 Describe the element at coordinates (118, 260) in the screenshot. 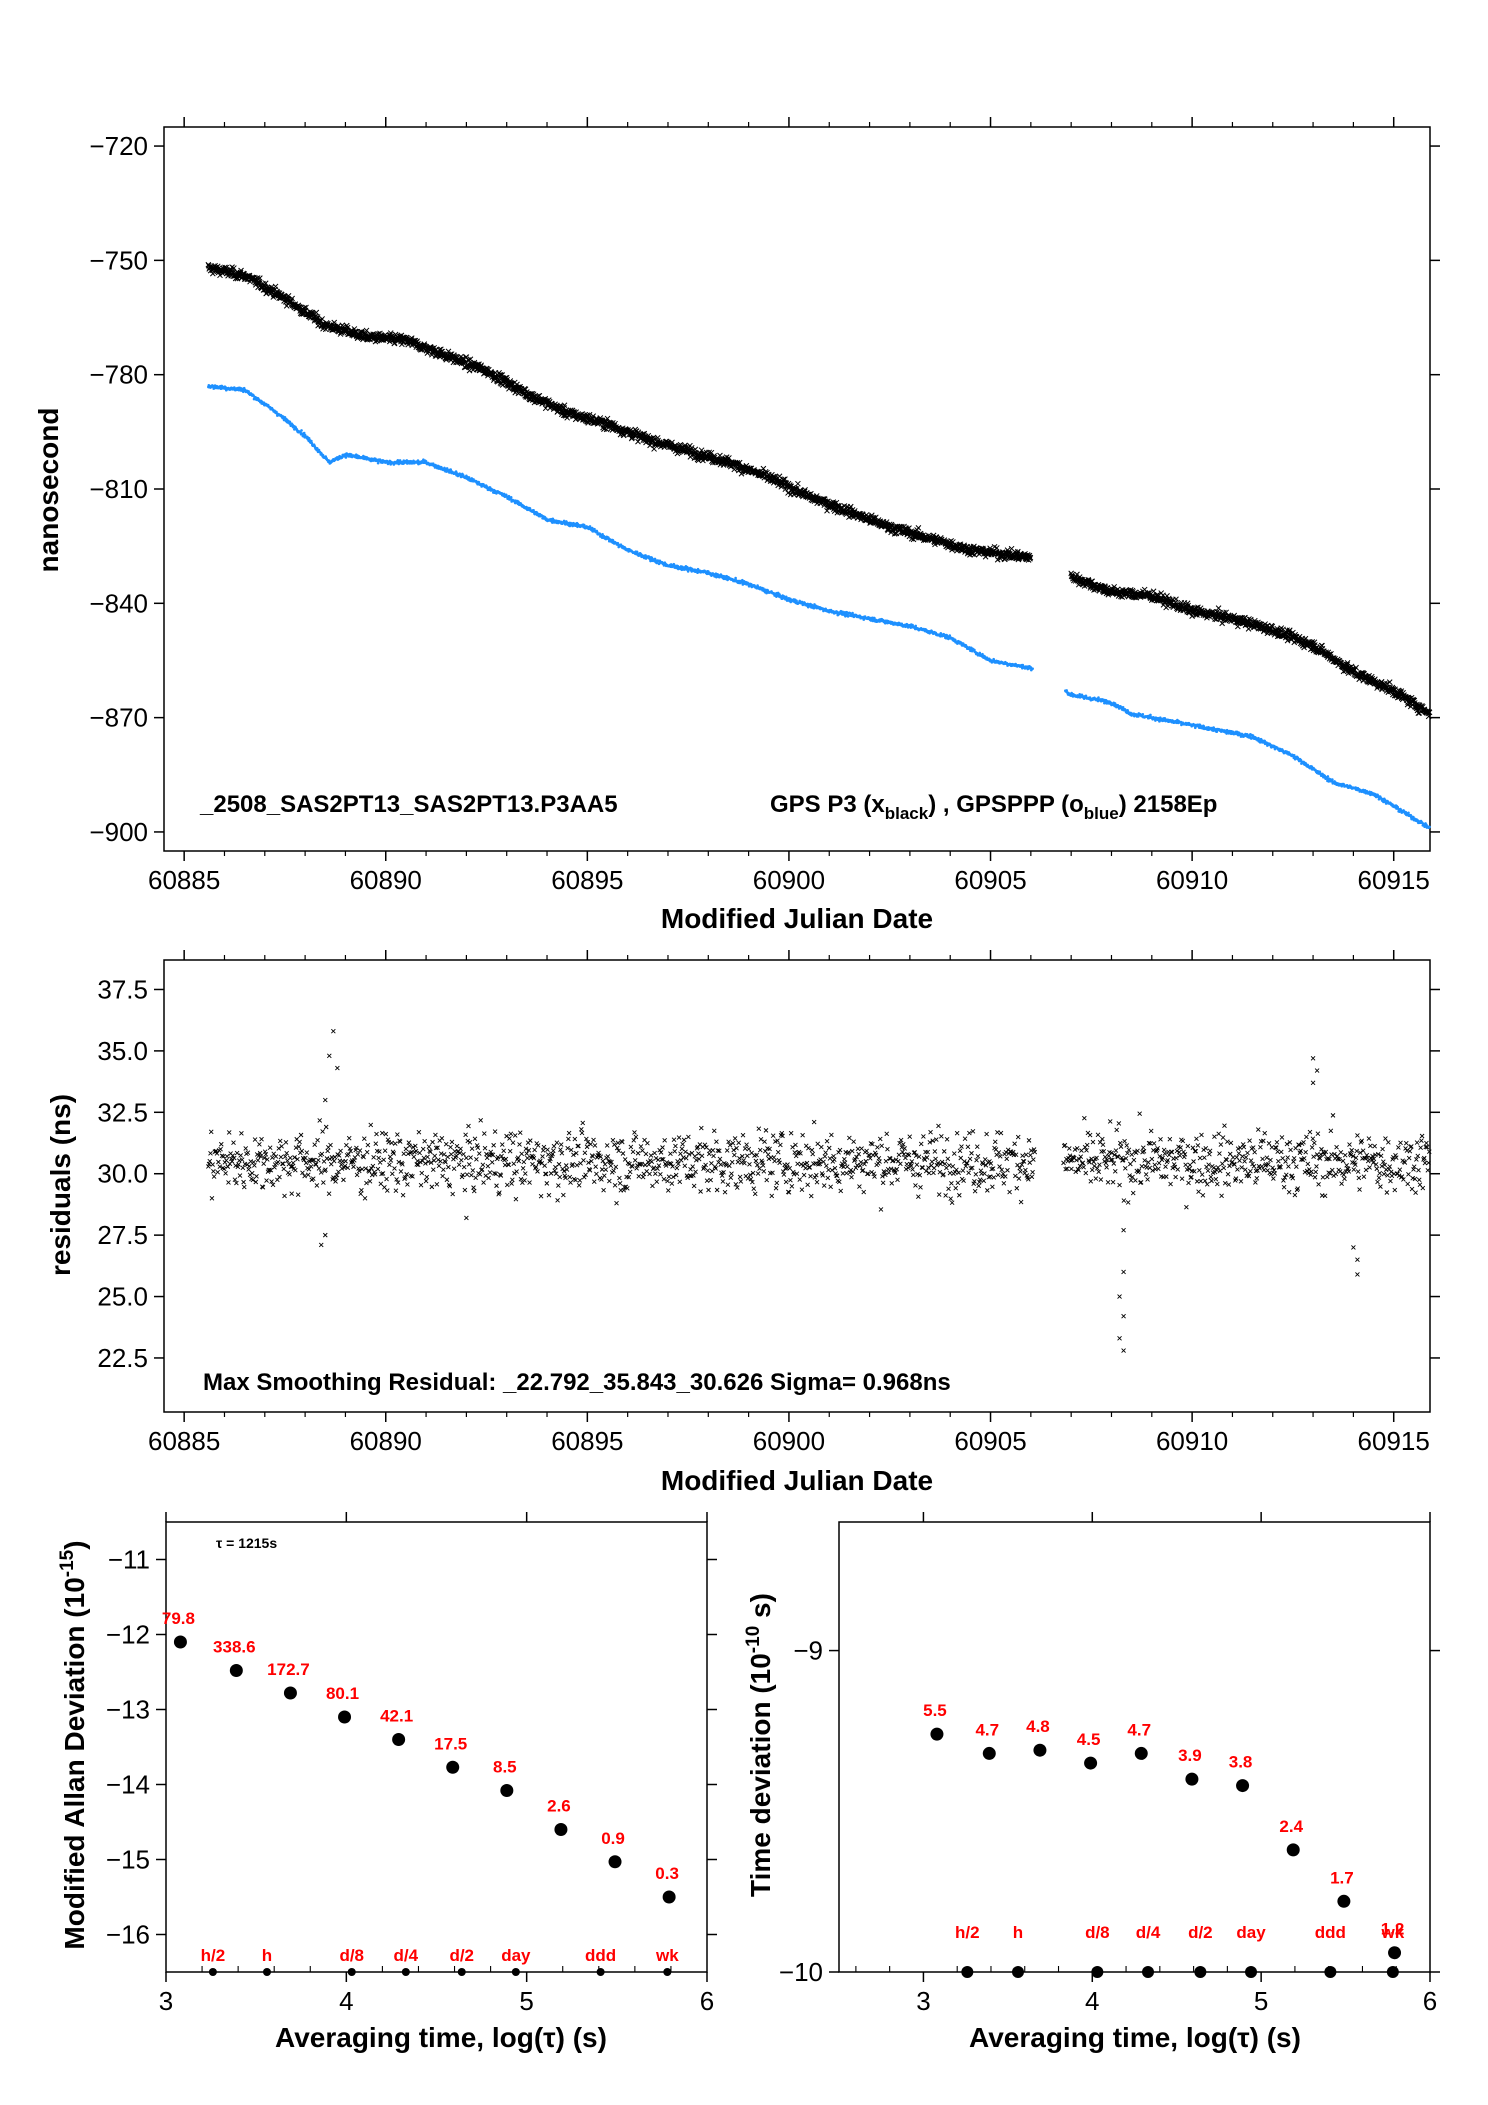

I see `y-tick-label: −750` at that location.